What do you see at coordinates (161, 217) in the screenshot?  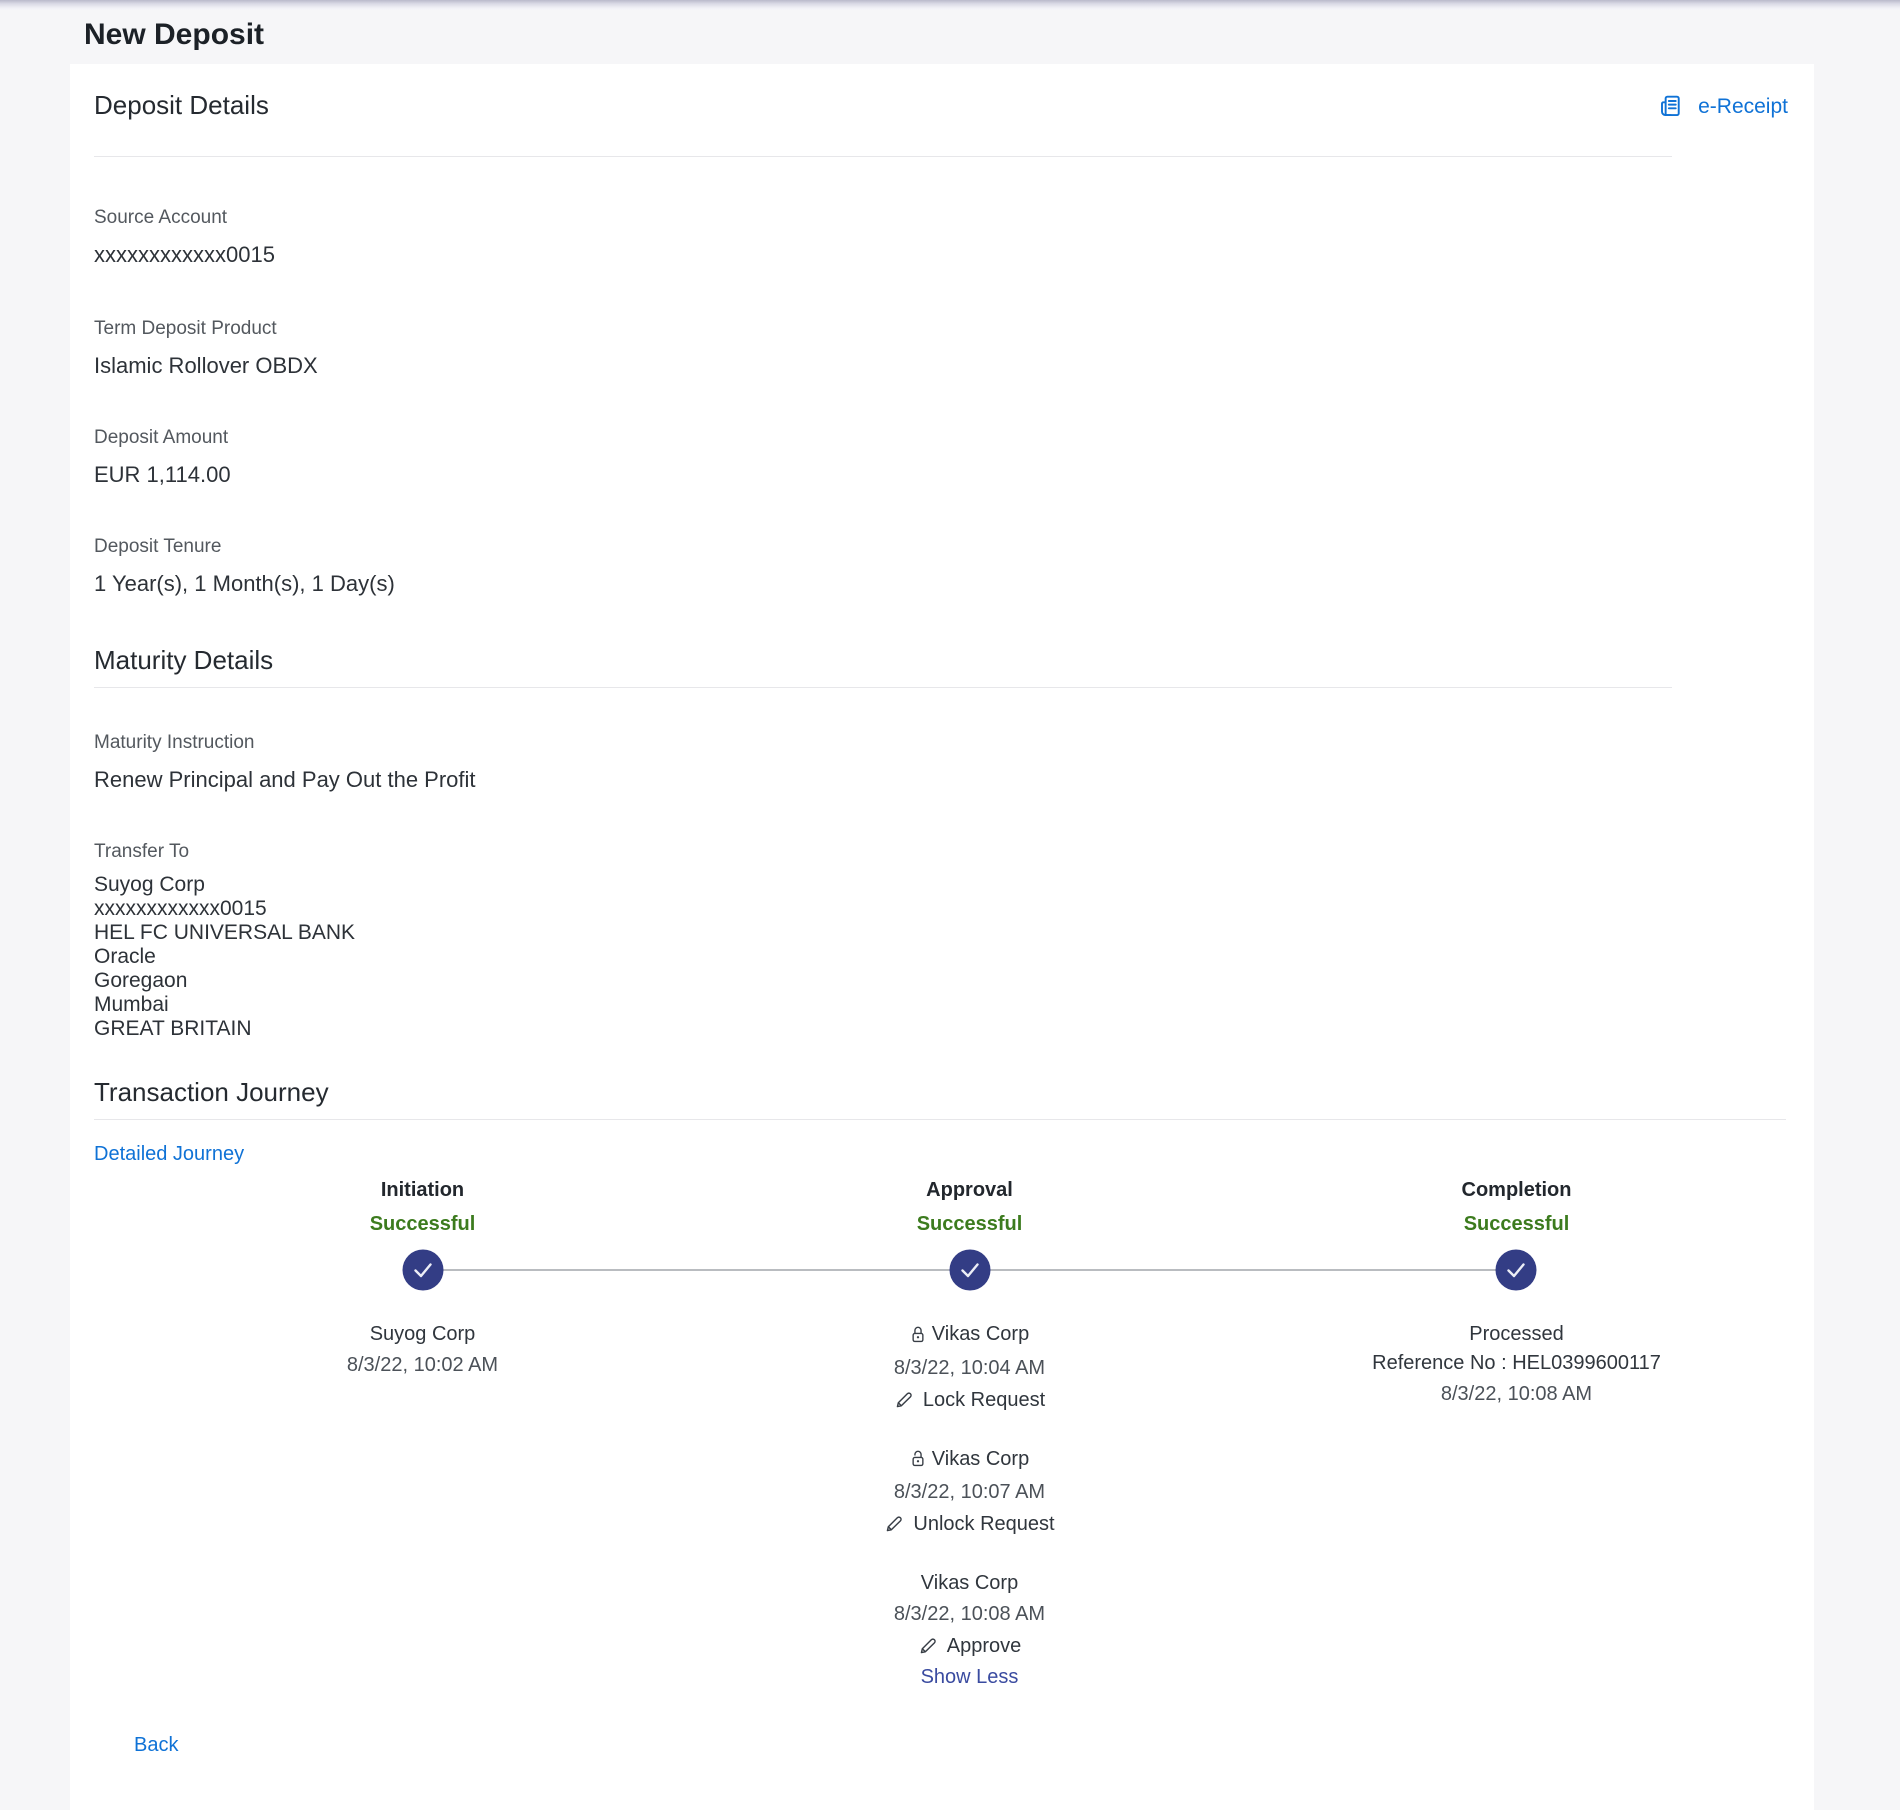 I see `field-label: Source Account` at bounding box center [161, 217].